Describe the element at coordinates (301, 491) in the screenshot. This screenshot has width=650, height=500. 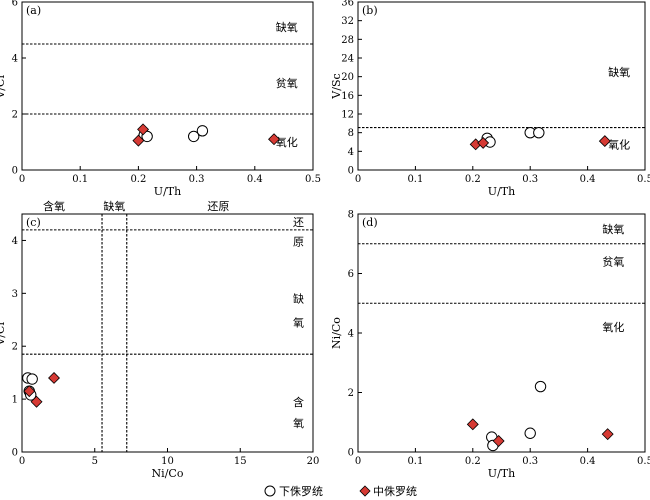
I see `legend-label: 下侏罗统` at that location.